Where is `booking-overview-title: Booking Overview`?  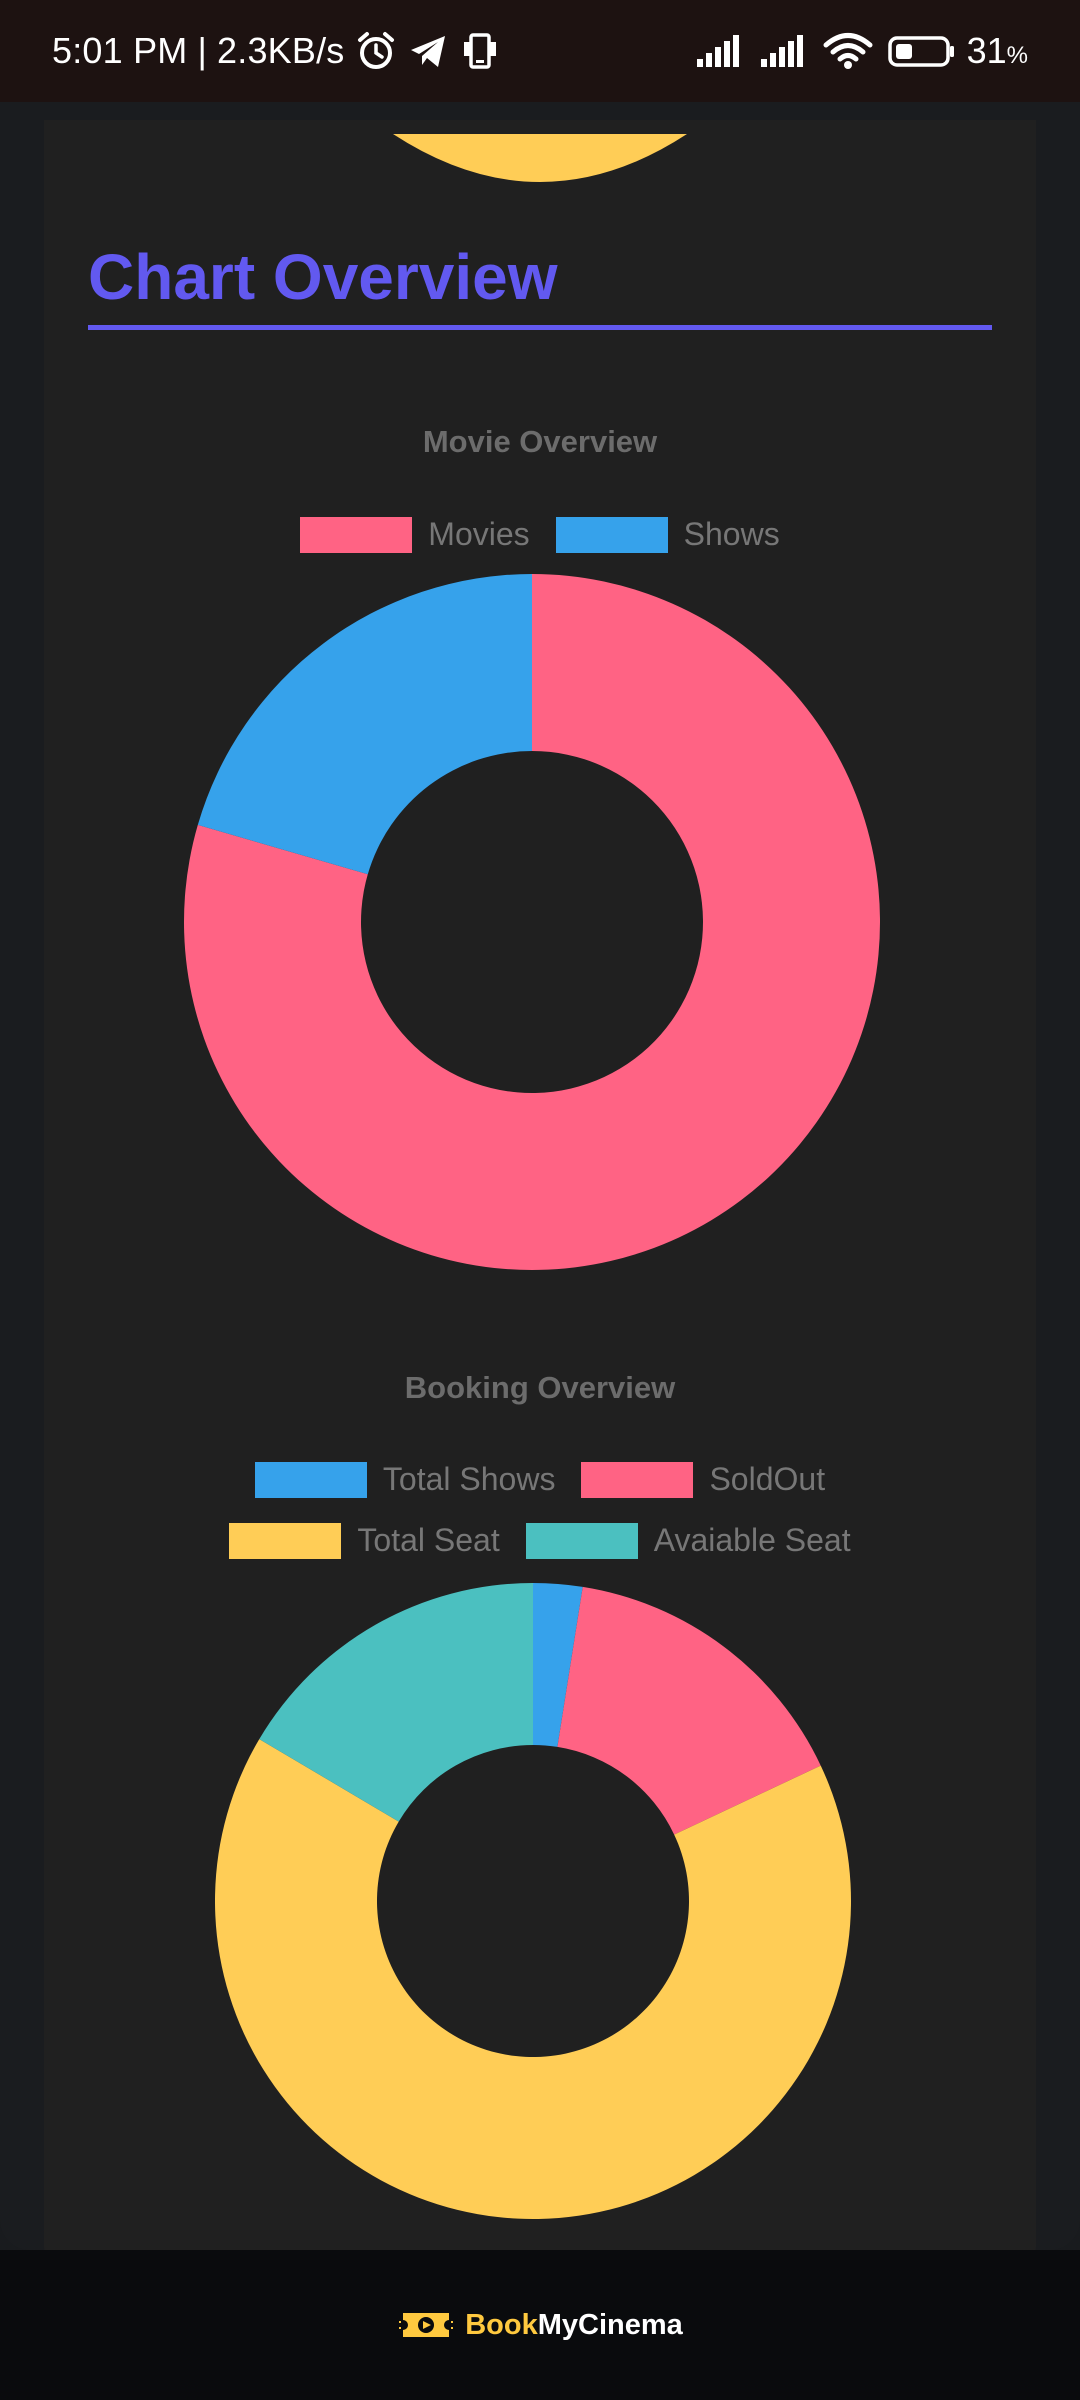 booking-overview-title: Booking Overview is located at coordinates (540, 1387).